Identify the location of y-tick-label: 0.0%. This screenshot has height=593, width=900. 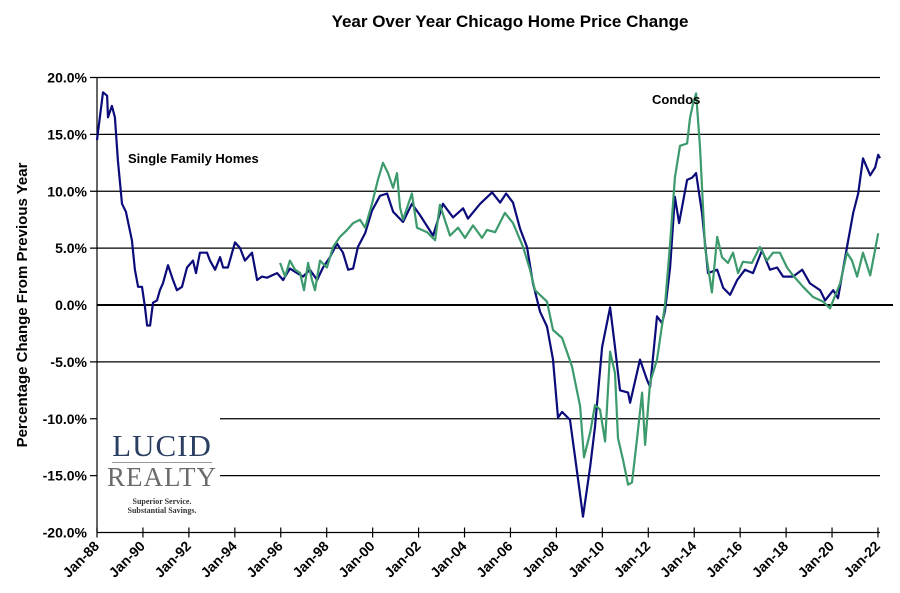
(71, 305).